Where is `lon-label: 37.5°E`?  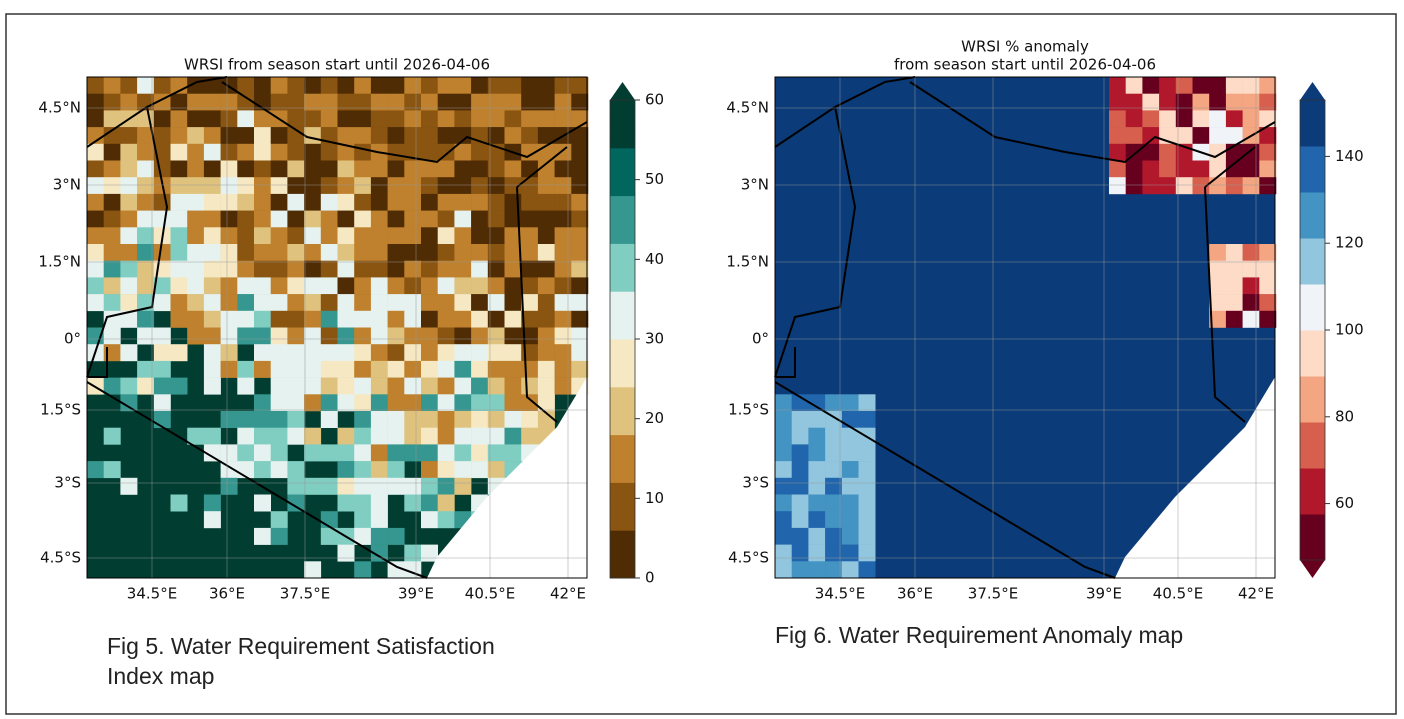
lon-label: 37.5°E is located at coordinates (305, 594).